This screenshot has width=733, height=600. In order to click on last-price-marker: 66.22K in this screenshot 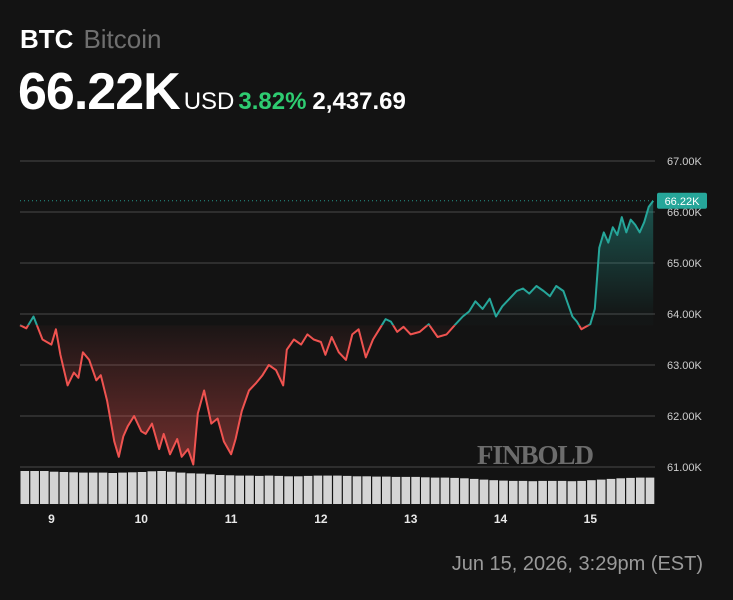, I will do `click(363, 200)`.